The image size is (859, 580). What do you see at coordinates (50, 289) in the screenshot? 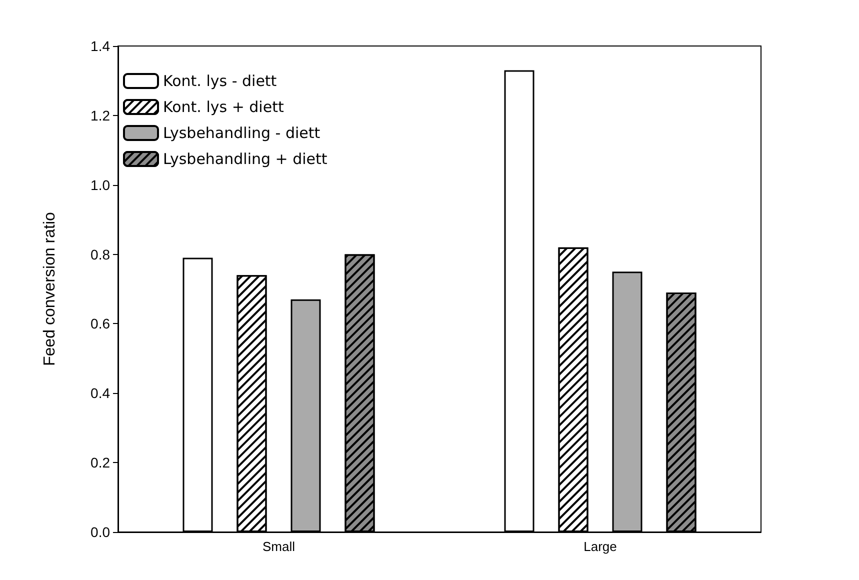
I see `y-axis-title: Feed conversion ratio` at bounding box center [50, 289].